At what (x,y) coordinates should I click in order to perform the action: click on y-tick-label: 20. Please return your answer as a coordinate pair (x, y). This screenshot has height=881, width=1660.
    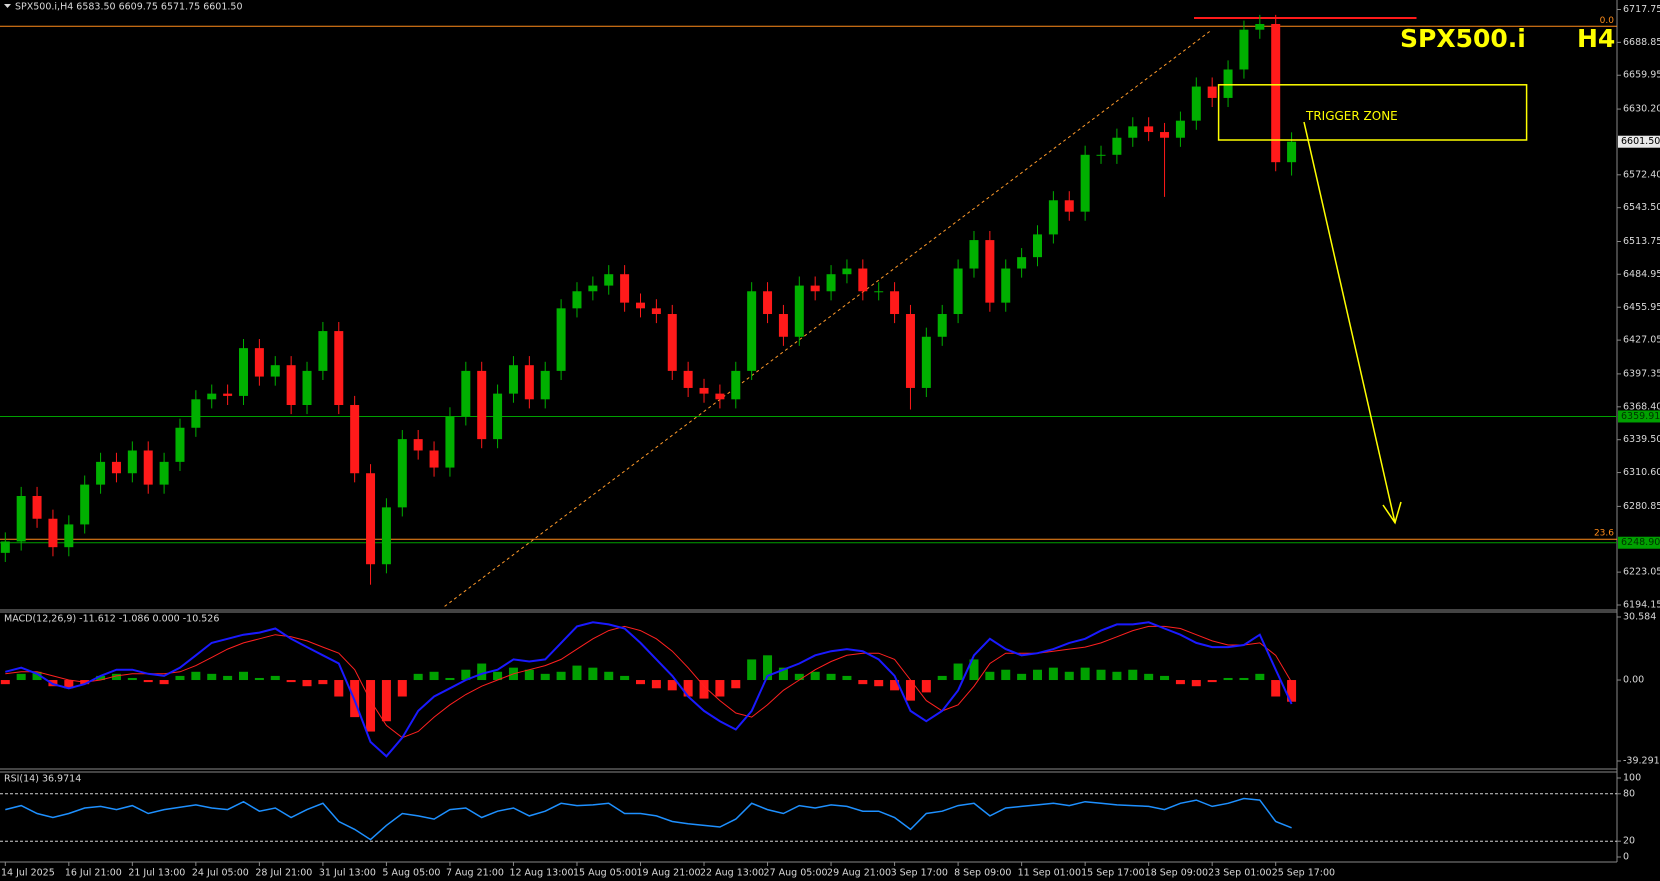
    Looking at the image, I should click on (1629, 841).